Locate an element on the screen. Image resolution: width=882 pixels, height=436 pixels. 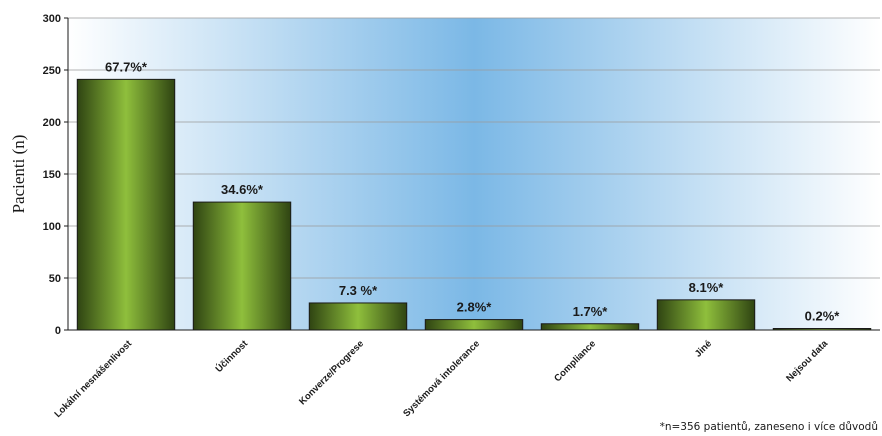
footnote: *n=356 patientů, zaneseno i více důvodů is located at coordinates (769, 427).